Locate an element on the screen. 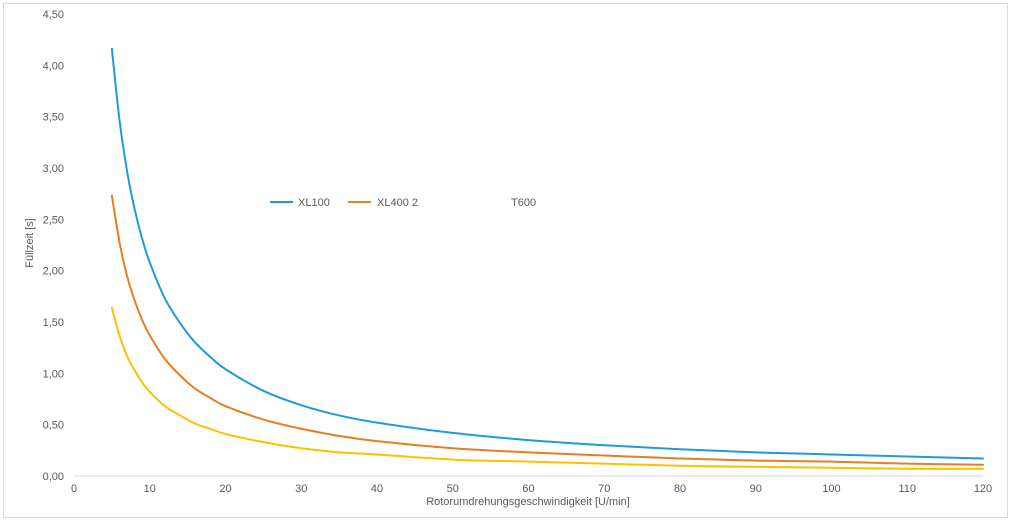 This screenshot has height=523, width=1013. legend-label: T600 is located at coordinates (523, 203).